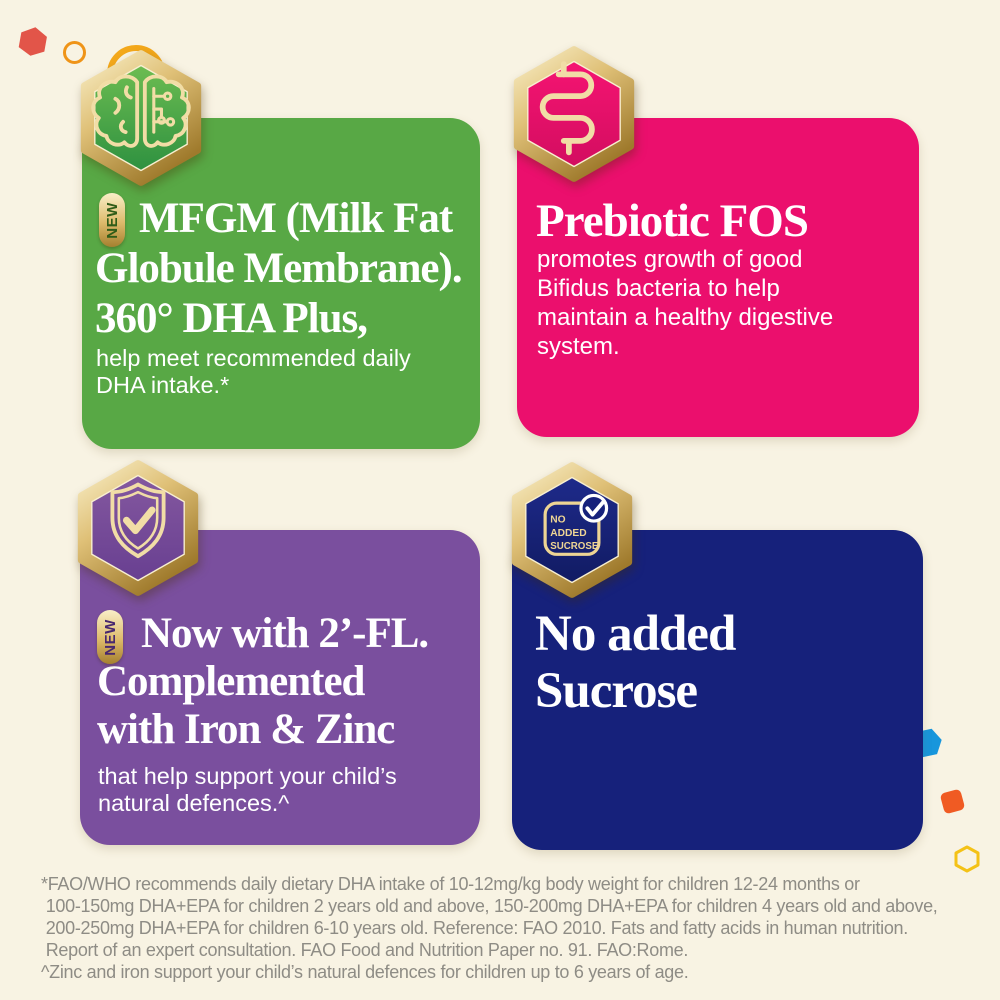  I want to click on red-hexagon-decoration, so click(32, 41).